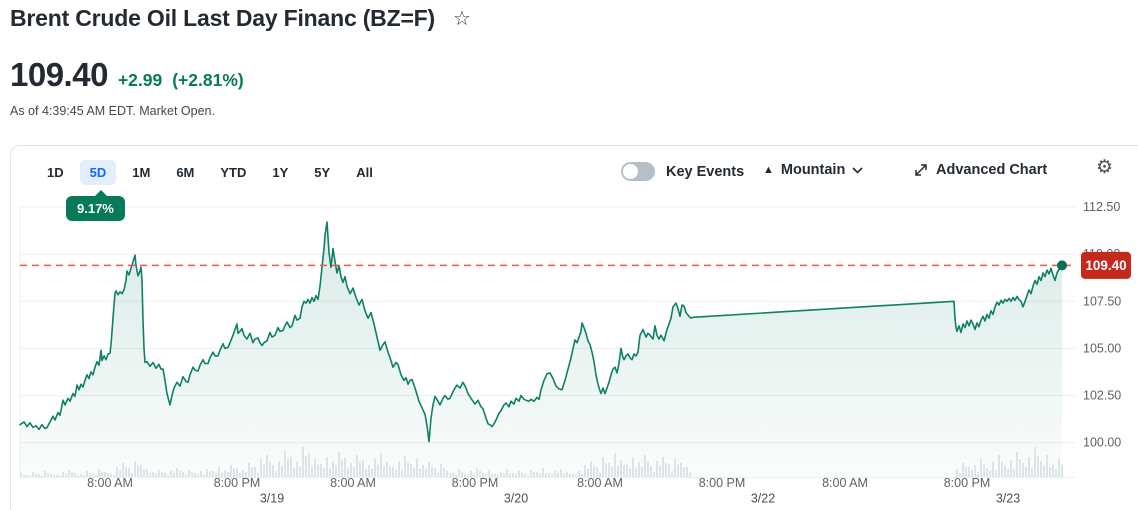  Describe the element at coordinates (208, 80) in the screenshot. I see `price-change-percent: (+2.81%)` at that location.